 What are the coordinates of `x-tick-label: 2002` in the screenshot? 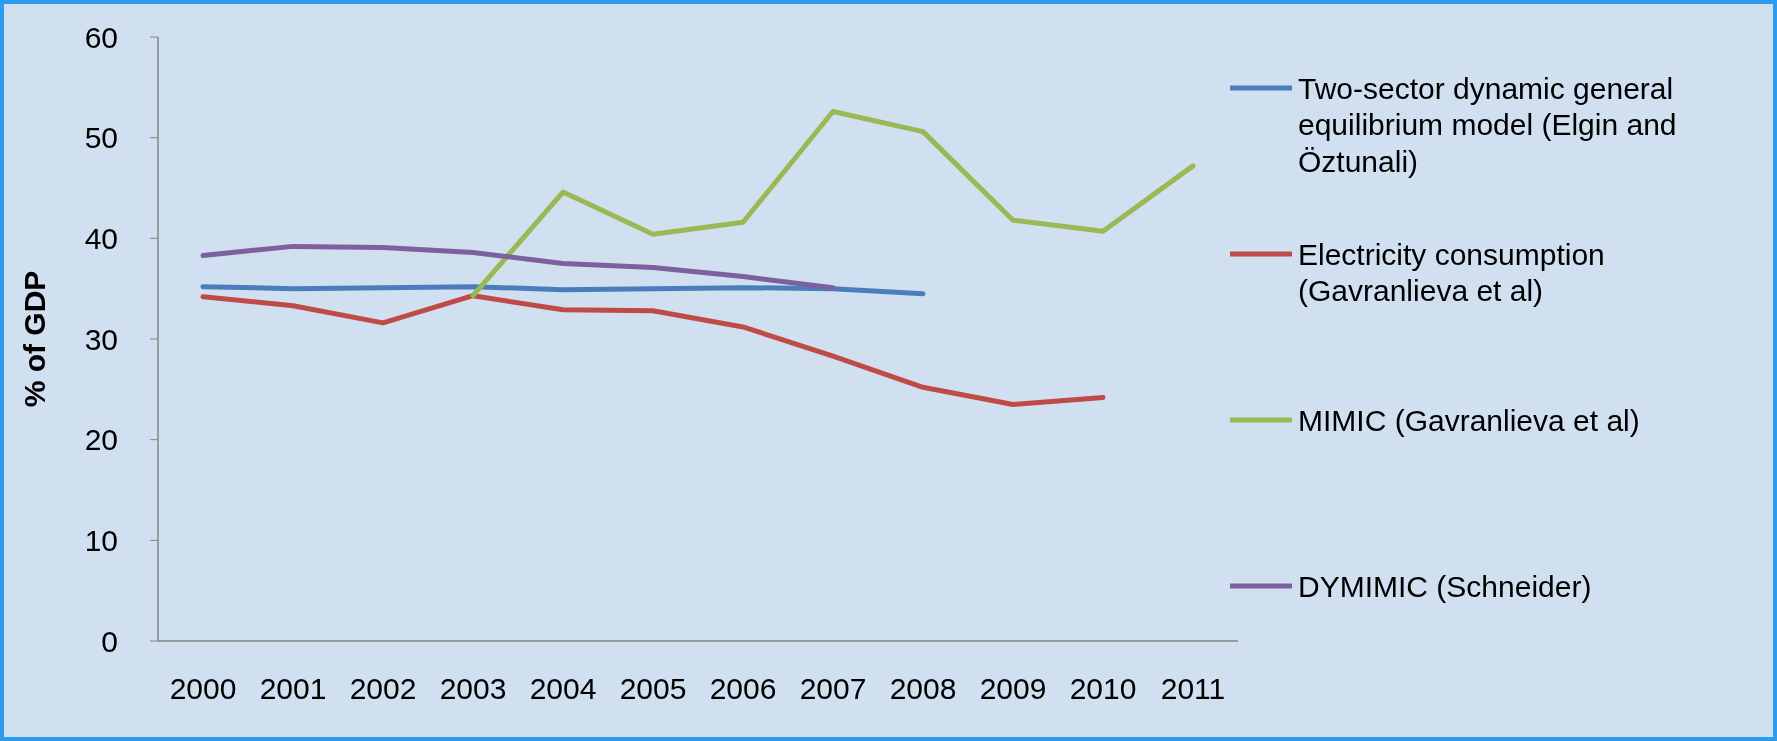 It's located at (383, 688).